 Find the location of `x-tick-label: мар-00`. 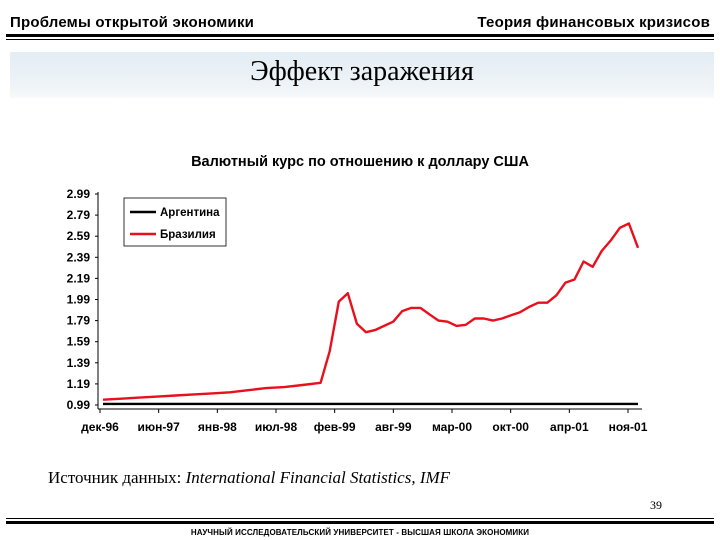

x-tick-label: мар-00 is located at coordinates (452, 427).